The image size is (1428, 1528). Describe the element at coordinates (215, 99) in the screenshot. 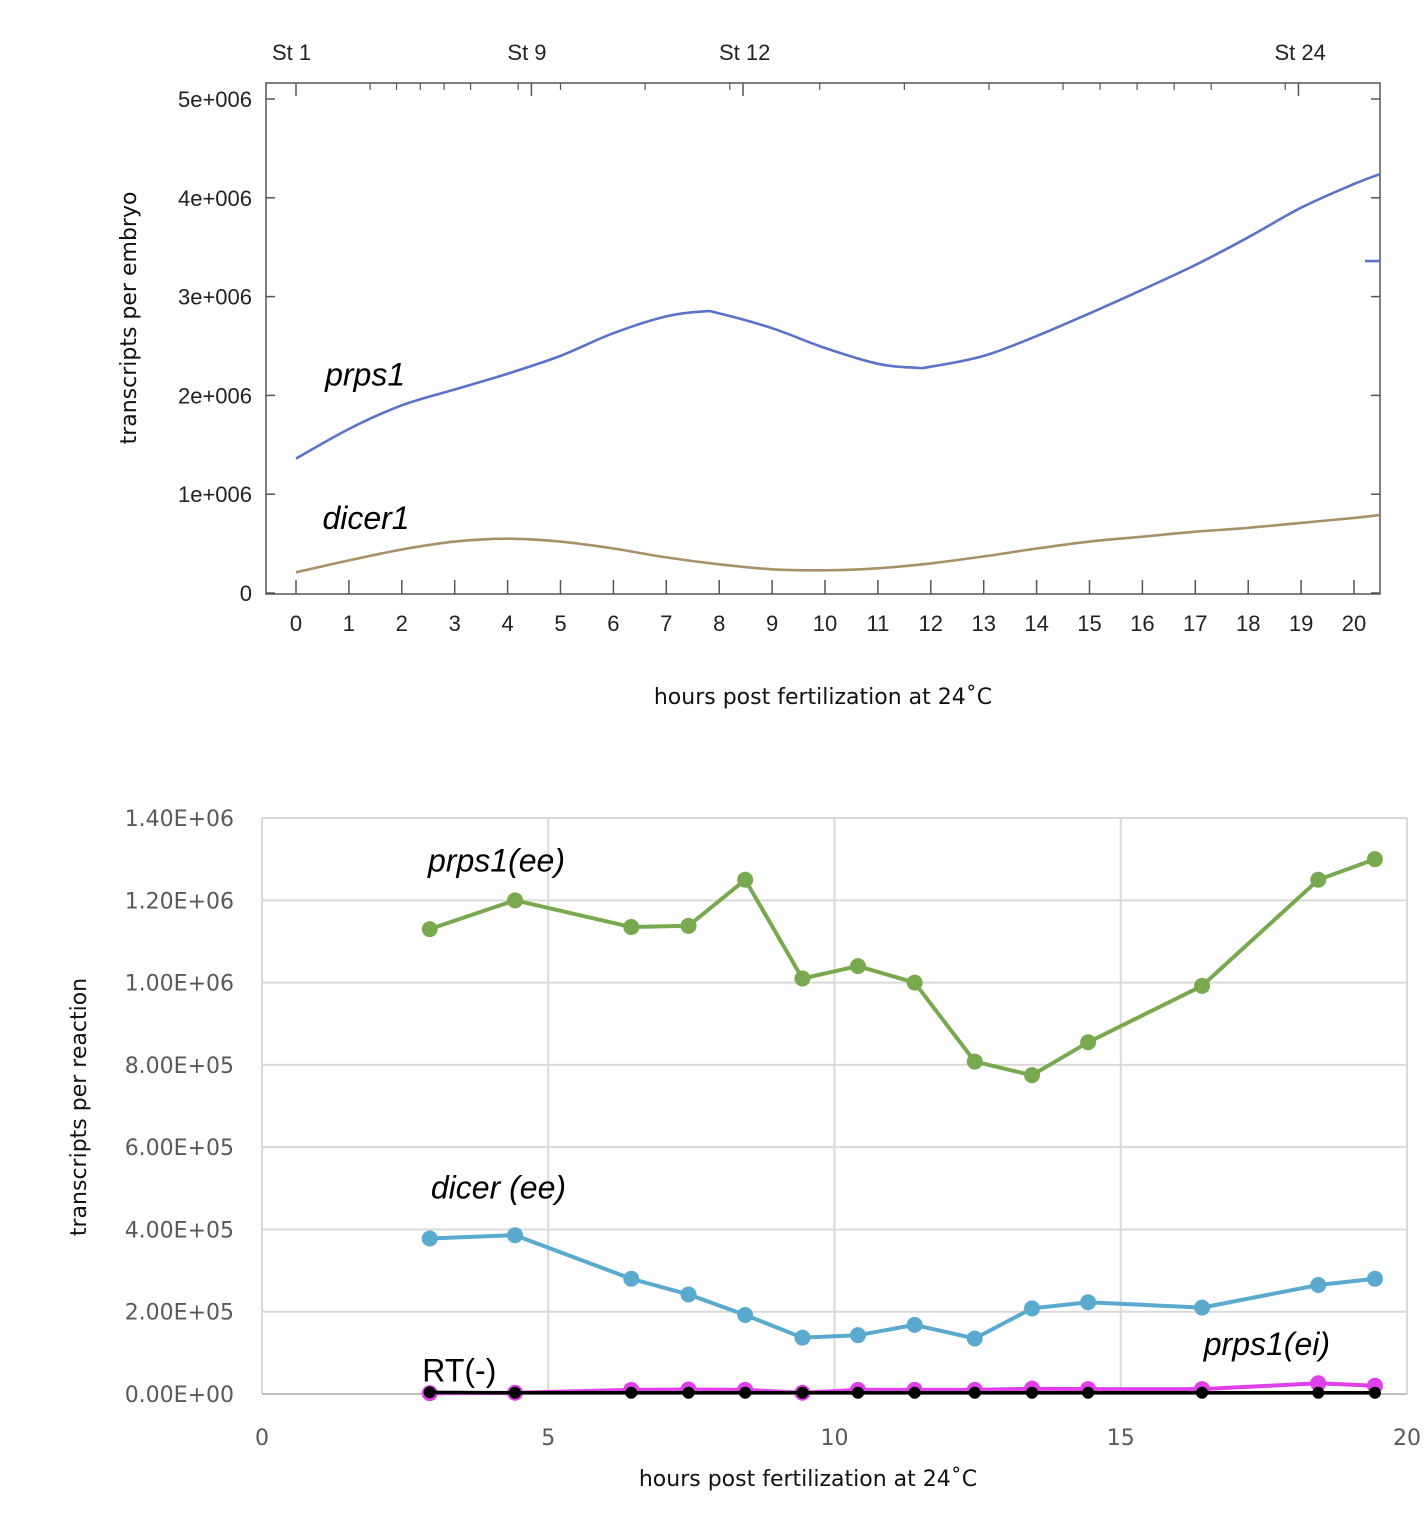

I see `y-tick-label: 5e+006` at that location.